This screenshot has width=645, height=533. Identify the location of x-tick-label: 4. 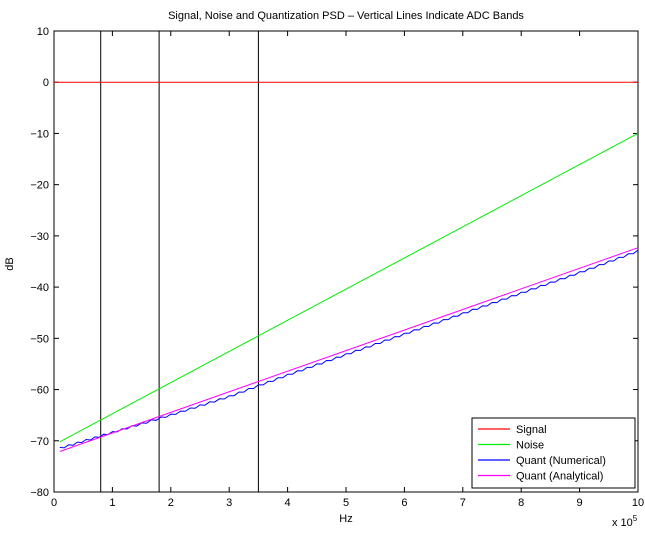
(288, 503).